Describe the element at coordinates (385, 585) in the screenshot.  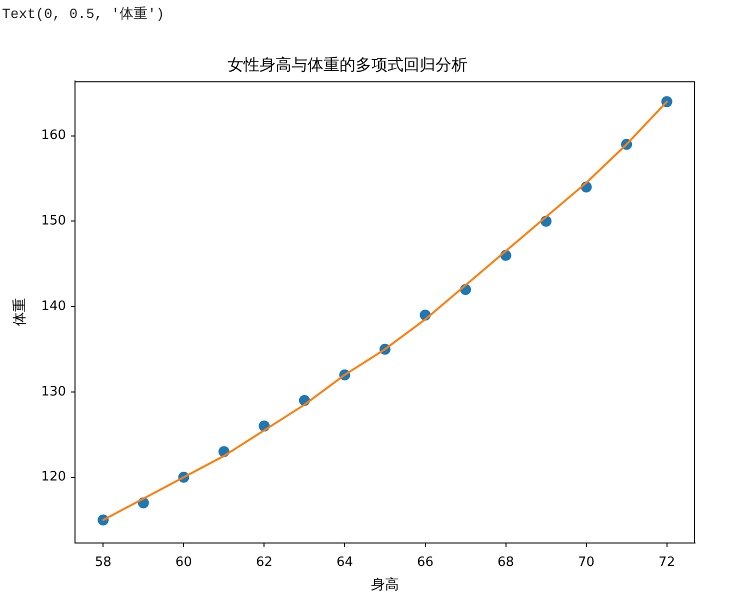
I see `x-axis-title: 身高` at that location.